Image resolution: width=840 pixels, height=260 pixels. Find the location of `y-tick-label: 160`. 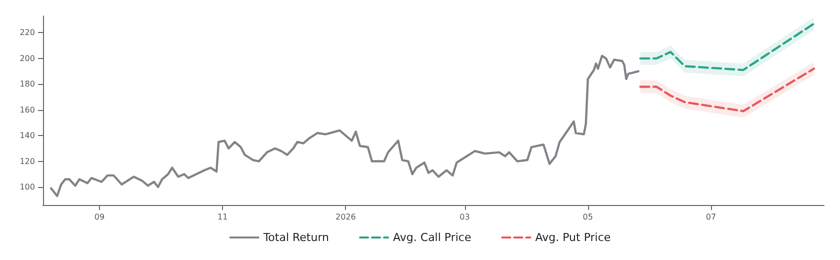

y-tick-label: 160 is located at coordinates (27, 109).